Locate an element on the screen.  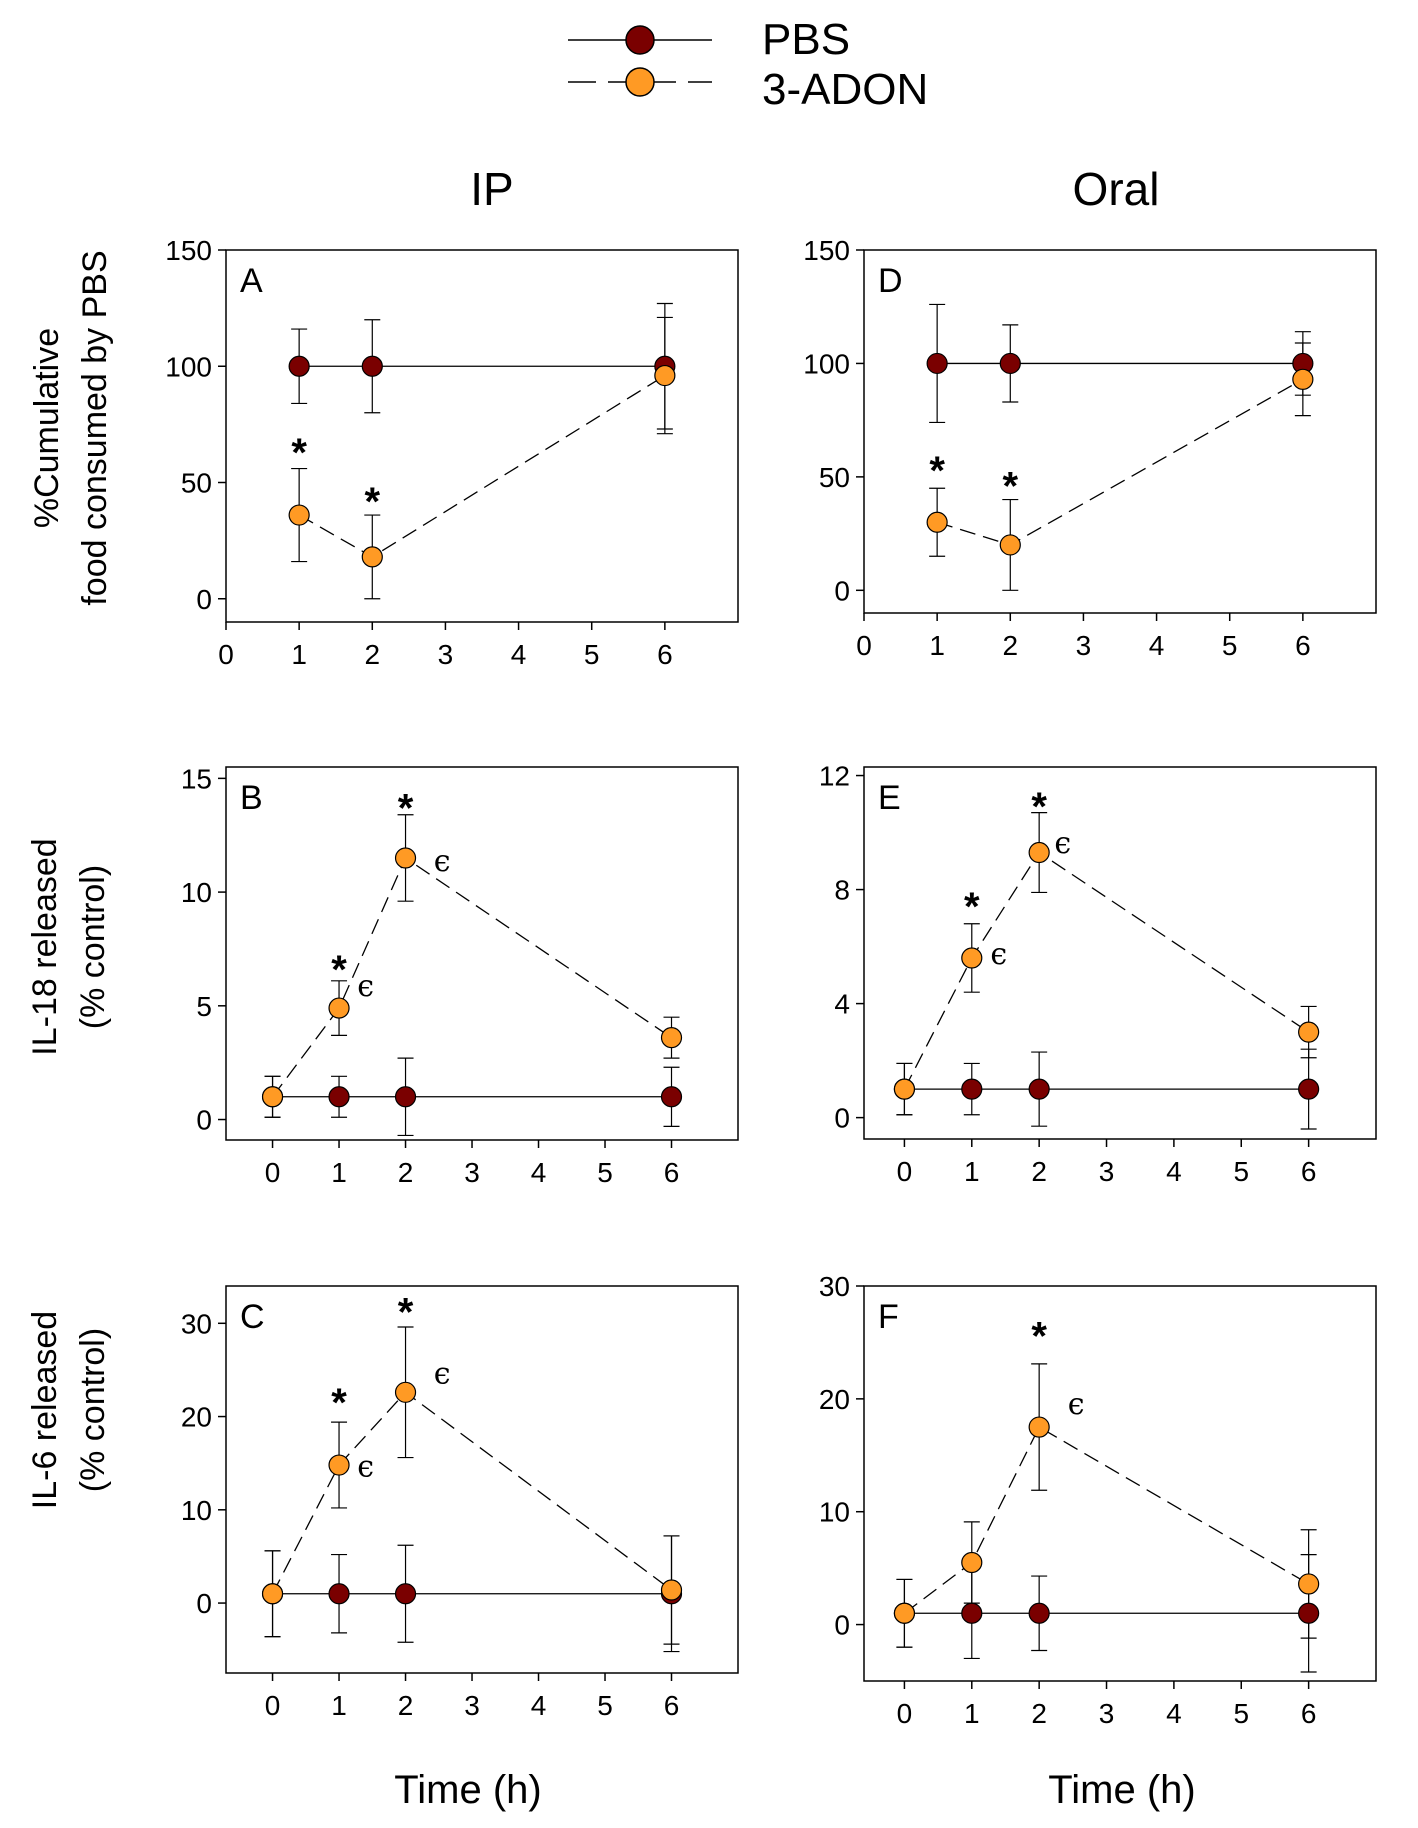
panel-a: 0 50 100 150 0 1 2 3 4 5 6 A * * is located at coordinates (452, 452).